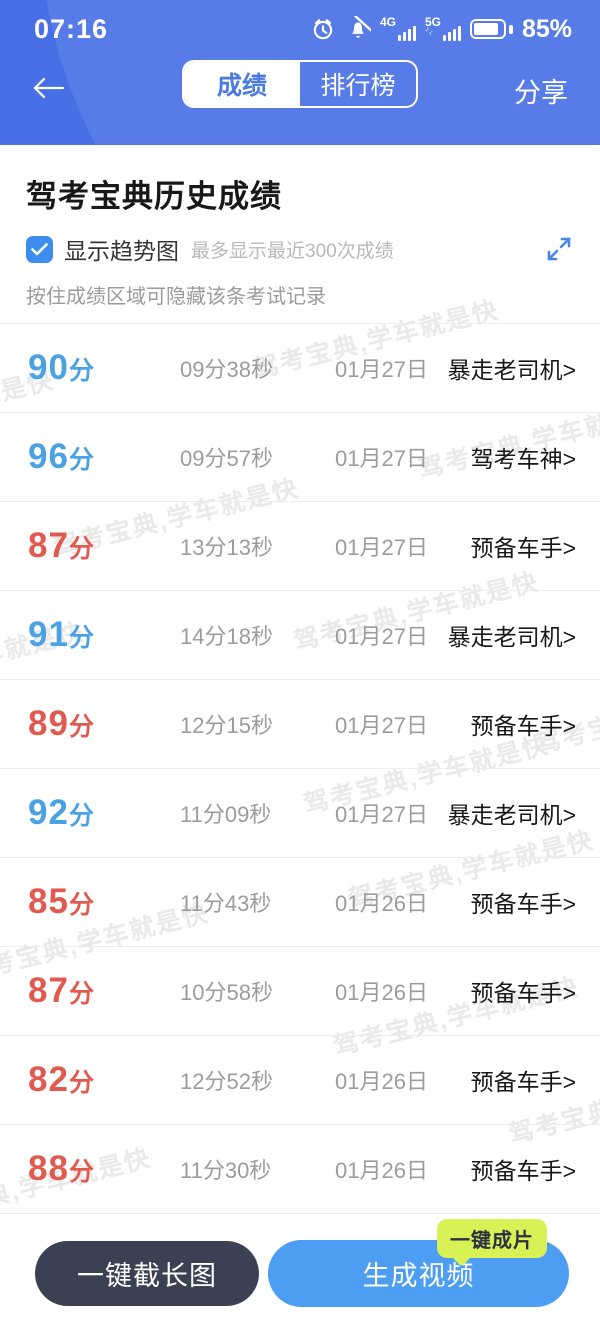 The image size is (600, 1332). Describe the element at coordinates (226, 369) in the screenshot. I see `exam-duration: 09分38秒` at that location.